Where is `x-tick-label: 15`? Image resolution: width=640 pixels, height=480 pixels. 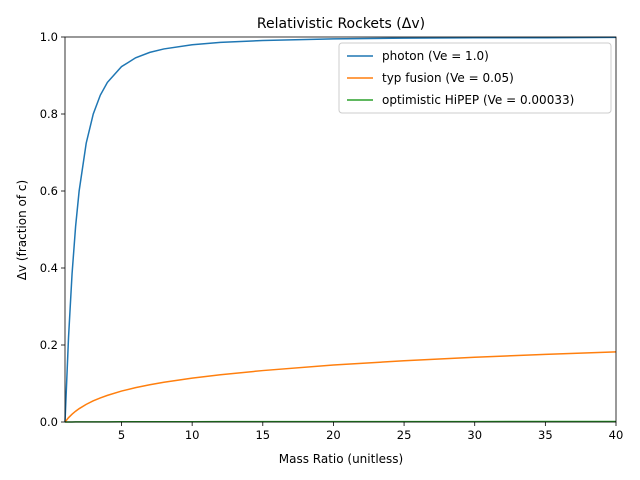
x-tick-label: 15 is located at coordinates (262, 435).